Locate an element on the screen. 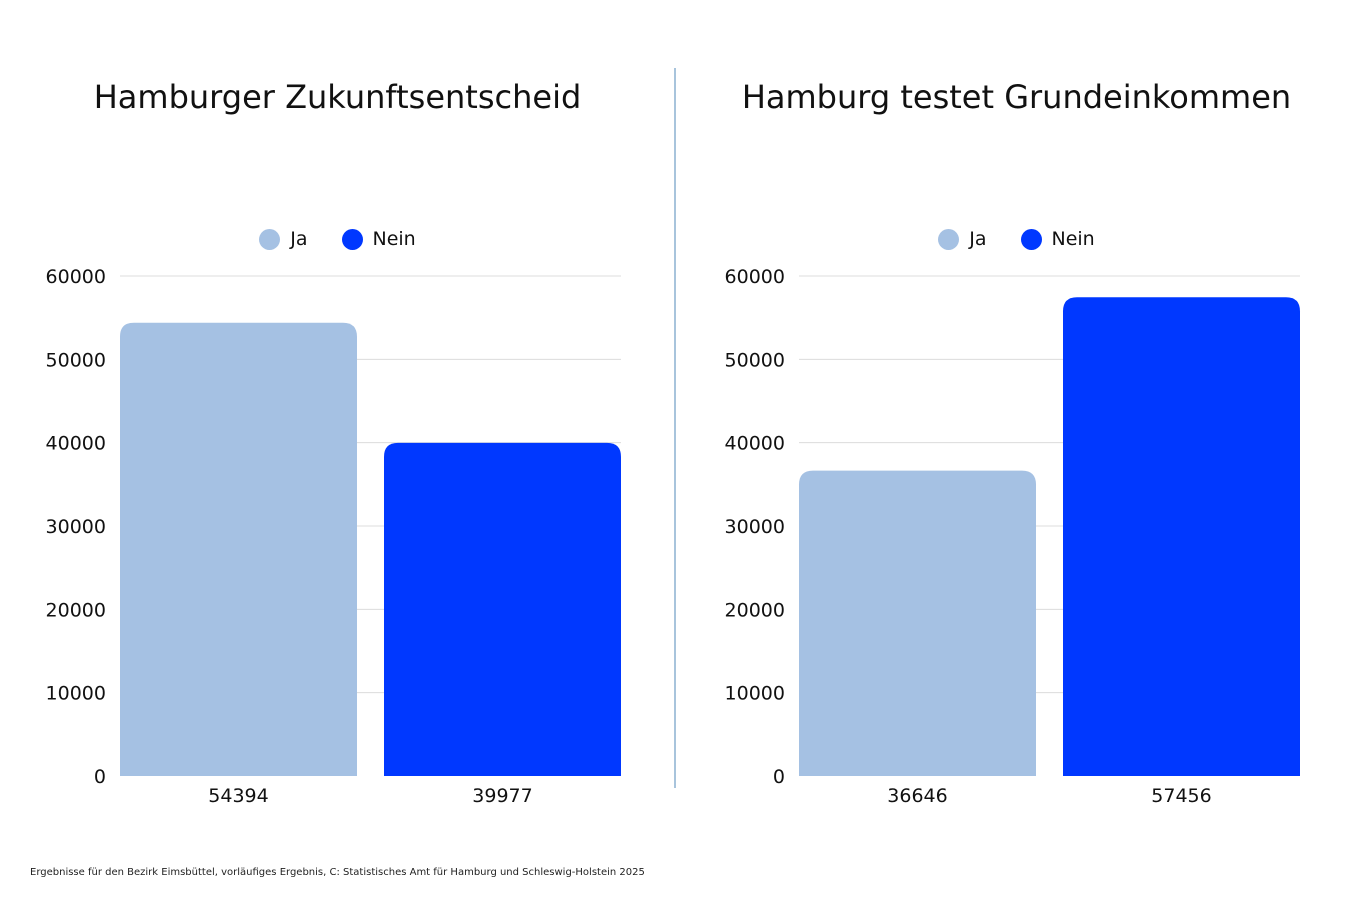 This screenshot has height=900, width=1350. x-tick-label: 54394 is located at coordinates (238, 796).